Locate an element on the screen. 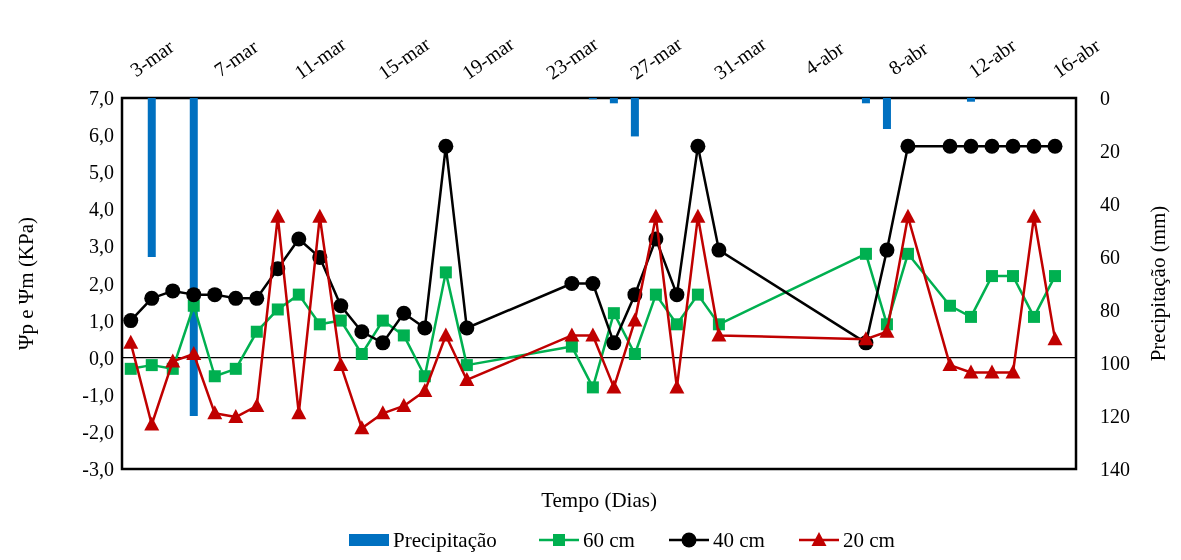  y2-tick-label: 0 is located at coordinates (1105, 98).